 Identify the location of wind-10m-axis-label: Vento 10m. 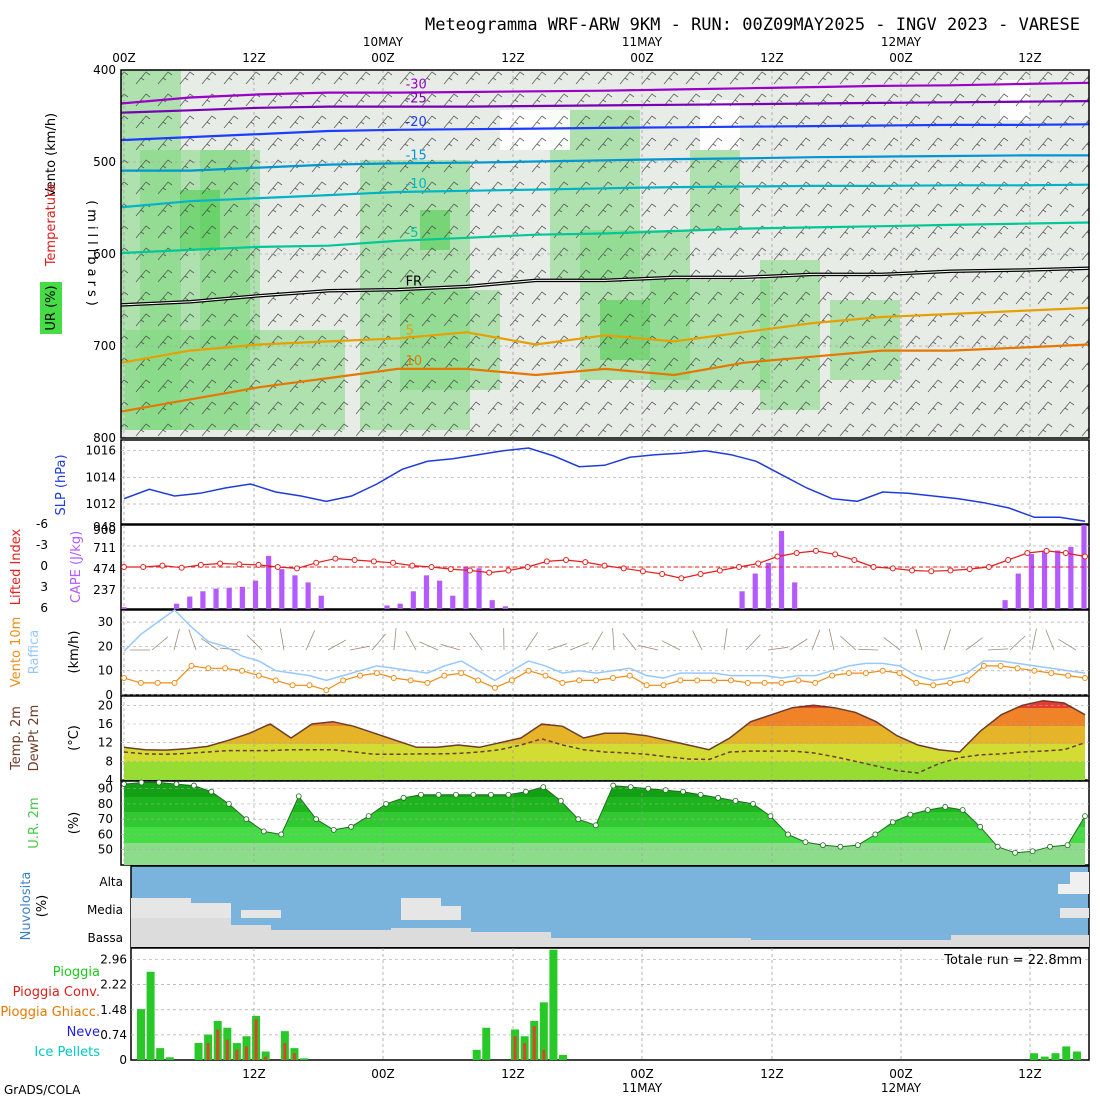
(16, 652).